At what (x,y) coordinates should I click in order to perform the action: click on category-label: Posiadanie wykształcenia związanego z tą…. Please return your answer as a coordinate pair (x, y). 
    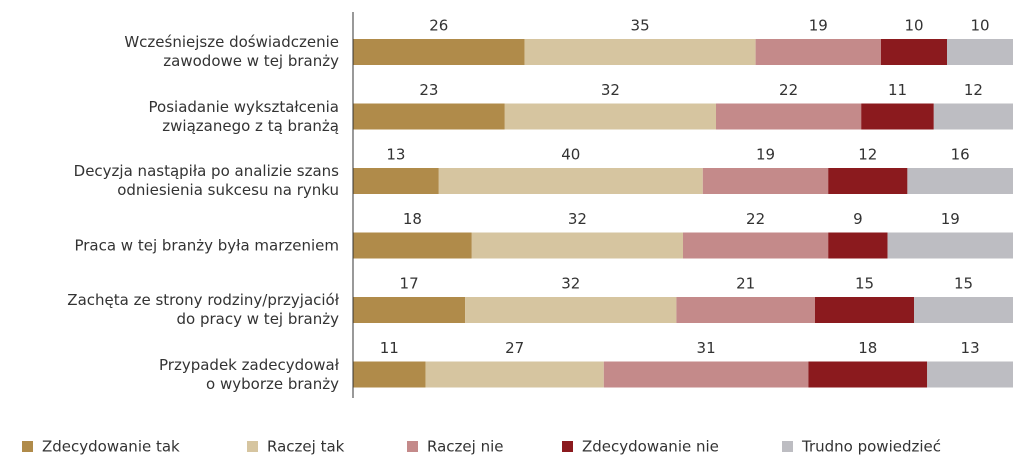
    Looking at the image, I should click on (243, 116).